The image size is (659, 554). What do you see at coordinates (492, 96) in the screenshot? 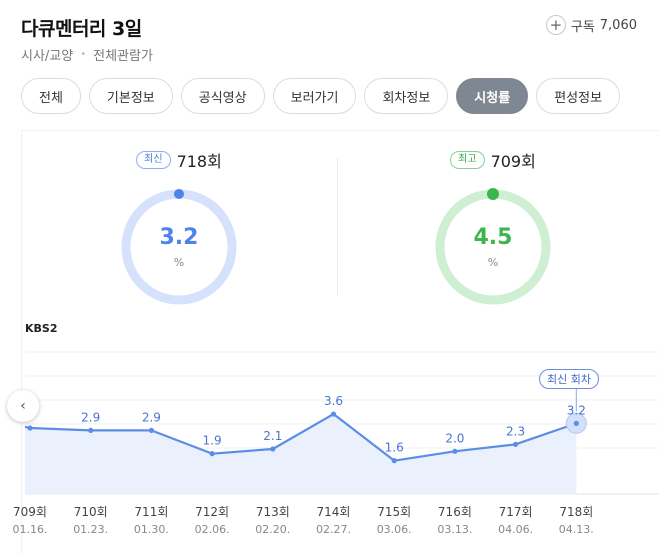
I see `tab-ratings: 시청률` at bounding box center [492, 96].